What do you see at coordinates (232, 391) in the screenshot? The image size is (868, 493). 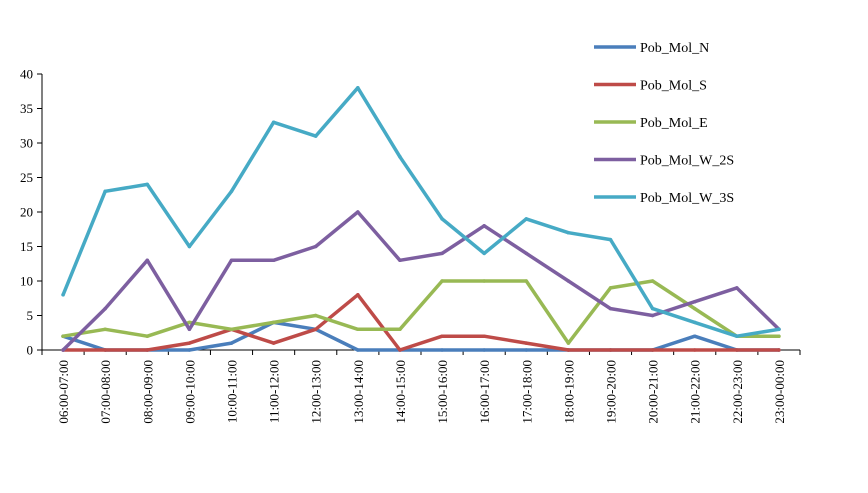 I see `x-tick-label: 10:00-11:00` at bounding box center [232, 391].